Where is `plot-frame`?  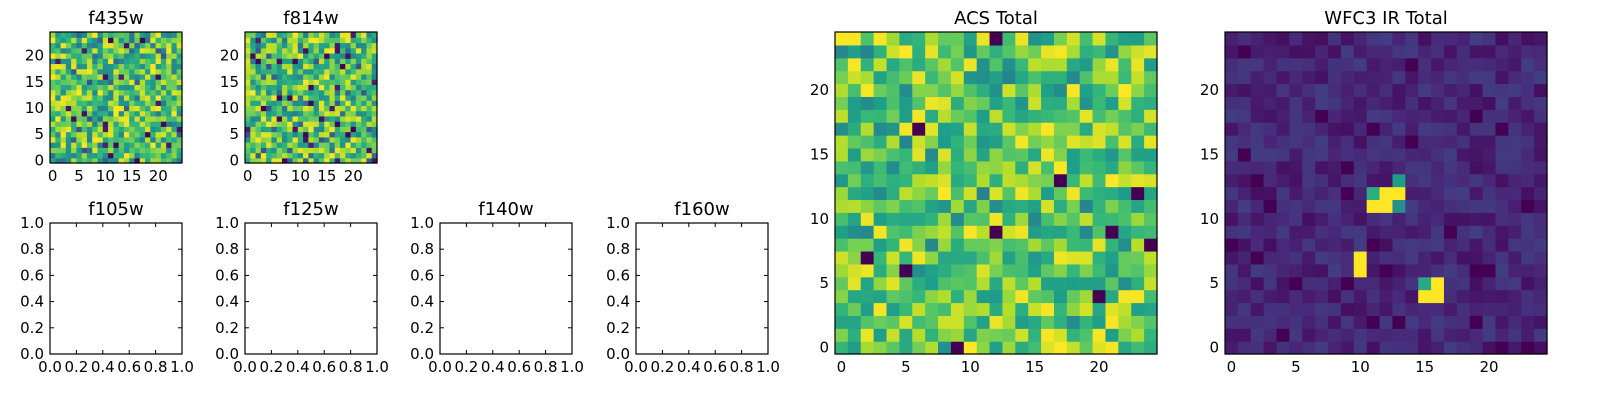
plot-frame is located at coordinates (116, 288).